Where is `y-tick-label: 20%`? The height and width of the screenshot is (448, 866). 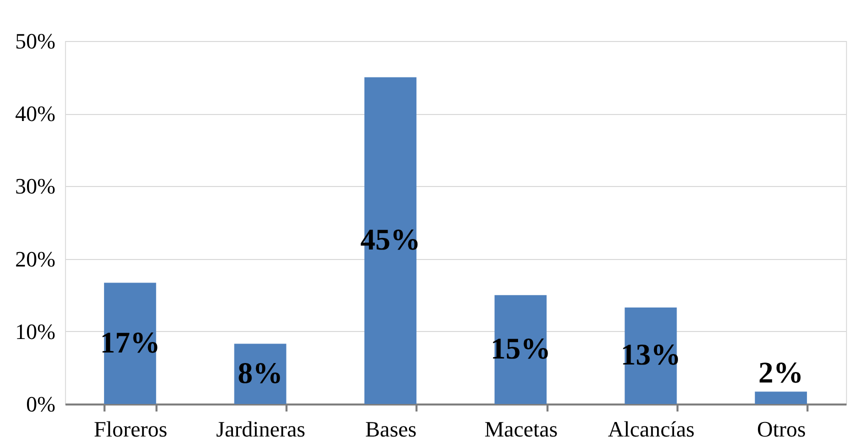
y-tick-label: 20% is located at coordinates (35, 259).